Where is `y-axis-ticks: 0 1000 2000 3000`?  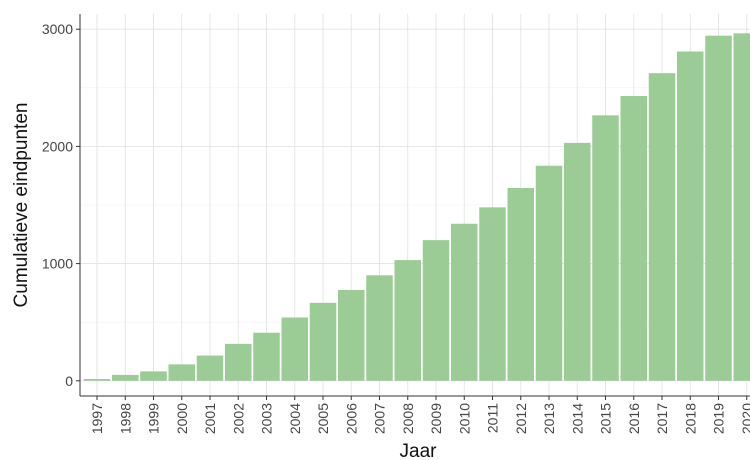 y-axis-ticks: 0 1000 2000 3000 is located at coordinates (61, 205).